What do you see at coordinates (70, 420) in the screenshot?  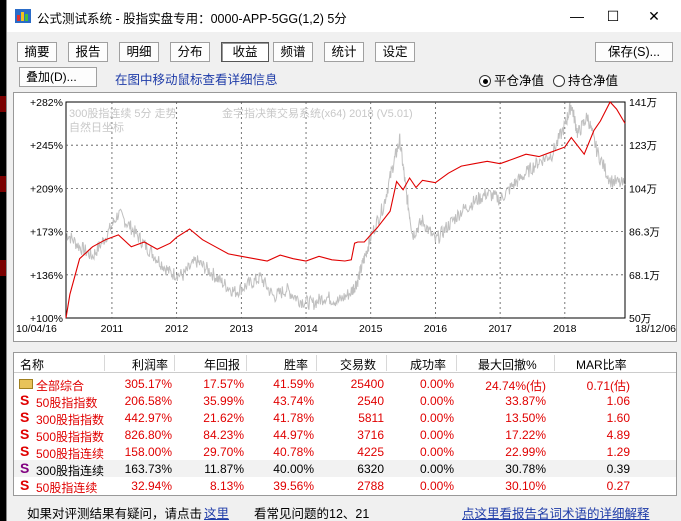 I see `row-name: 300股指指数` at bounding box center [70, 420].